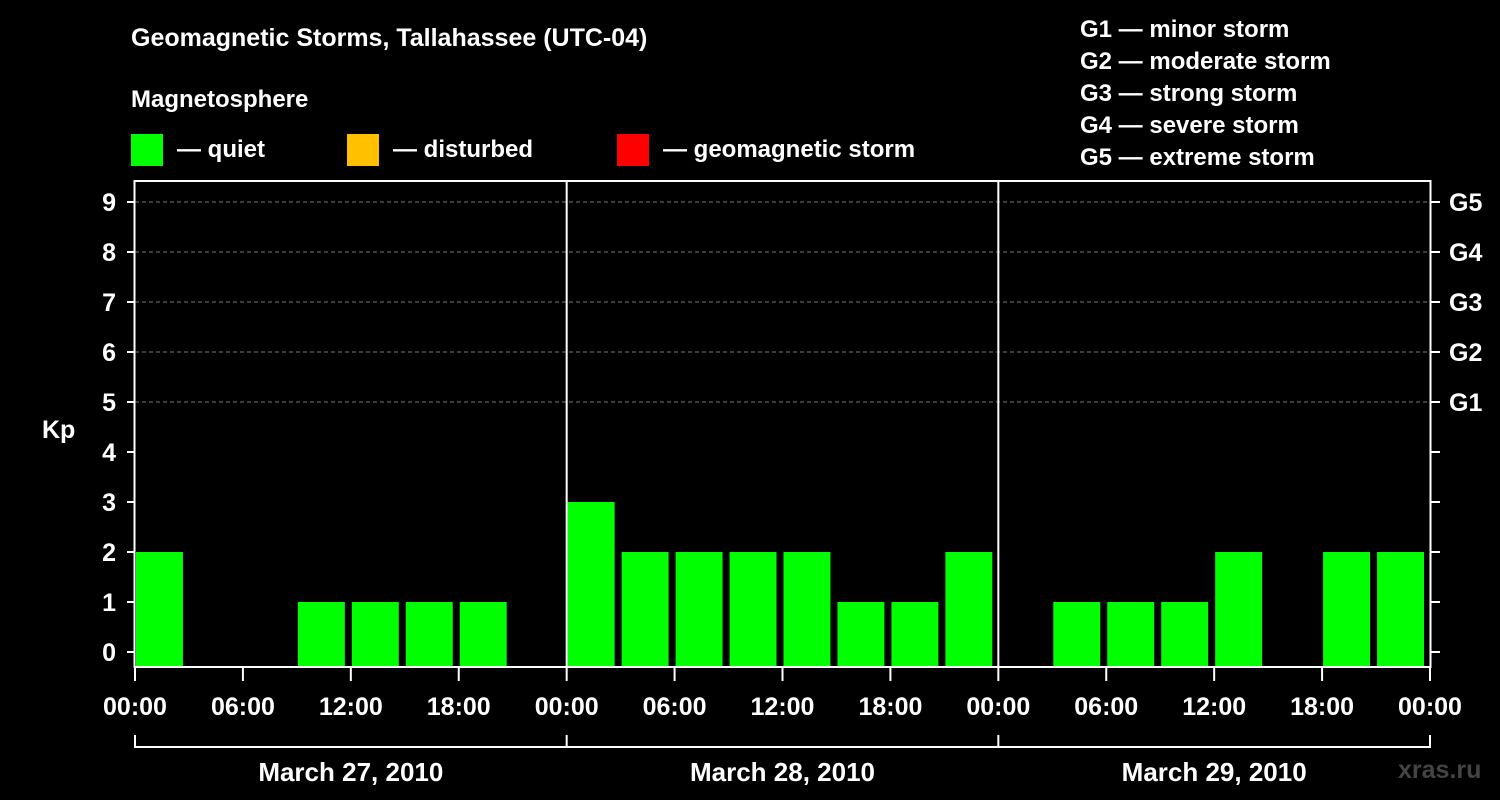  What do you see at coordinates (633, 150) in the screenshot?
I see `storm-swatch` at bounding box center [633, 150].